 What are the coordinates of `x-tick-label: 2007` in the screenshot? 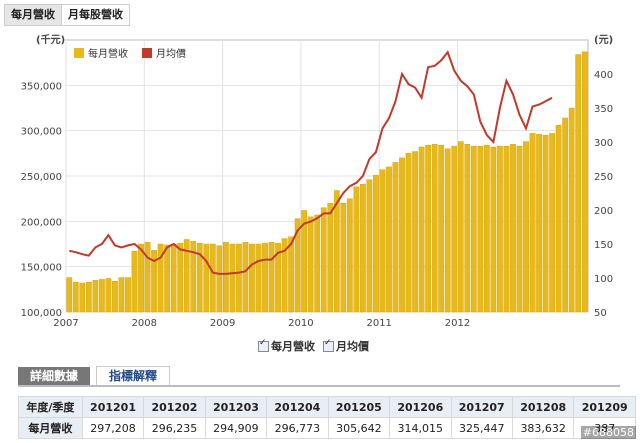 It's located at (65, 323).